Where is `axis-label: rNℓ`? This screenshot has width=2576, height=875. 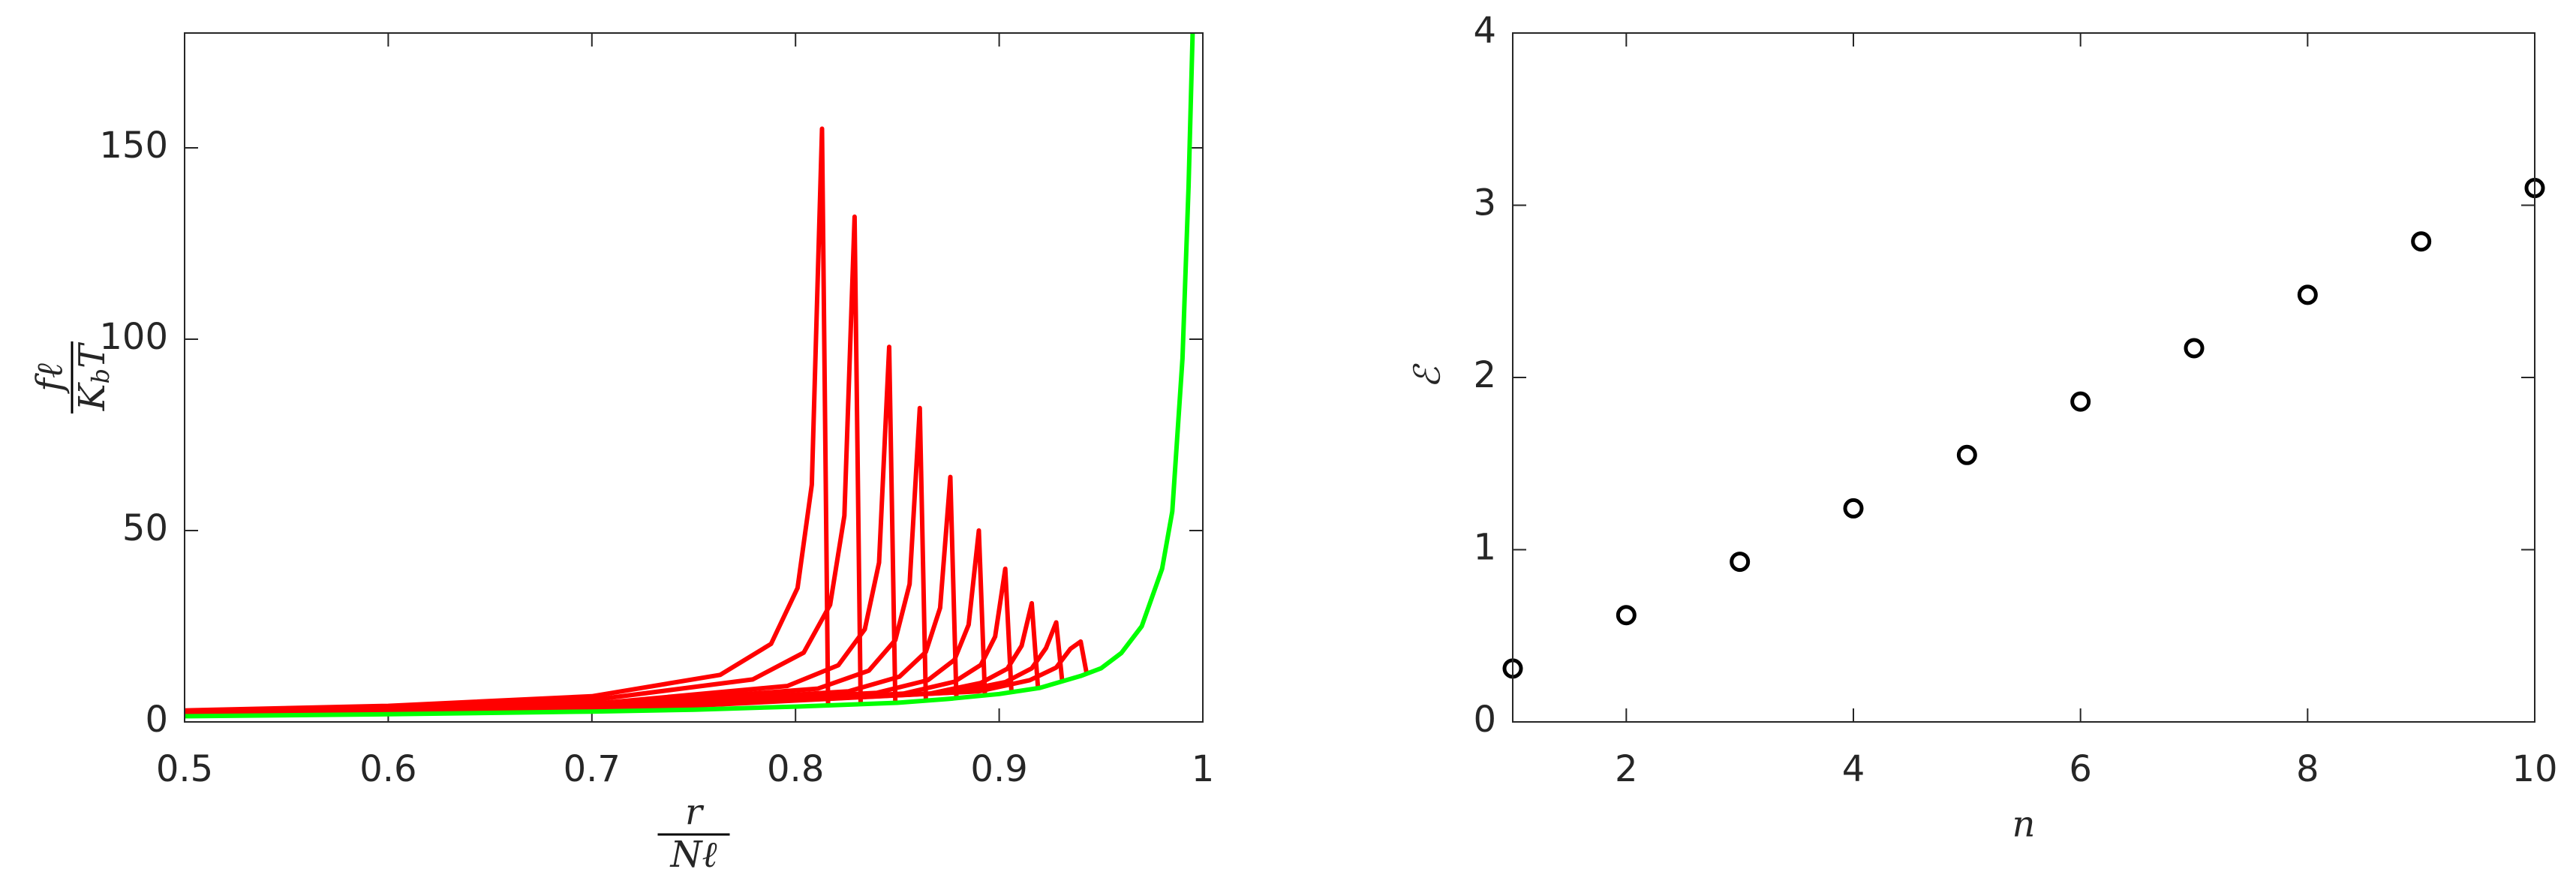
axis-label: rNℓ is located at coordinates (693, 833).